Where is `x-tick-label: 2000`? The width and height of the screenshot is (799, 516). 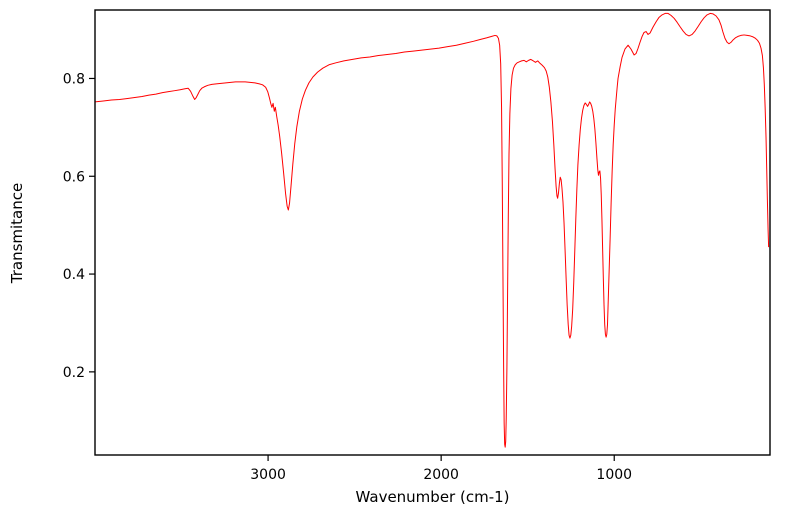
x-tick-label: 2000 is located at coordinates (441, 475).